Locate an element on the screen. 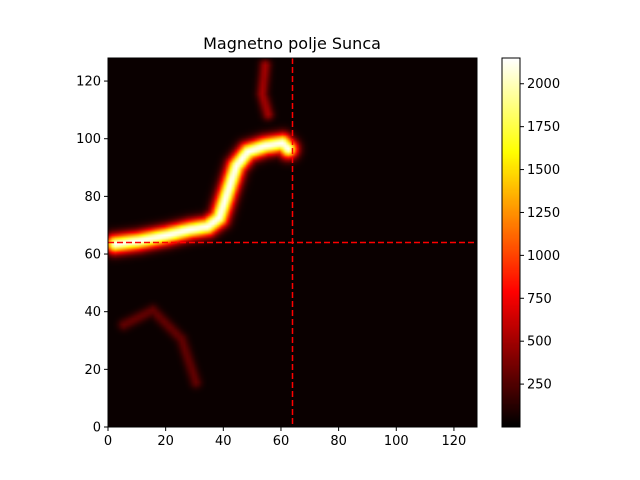 This screenshot has width=640, height=480. colorbar-tick-label: 500 is located at coordinates (539, 342).